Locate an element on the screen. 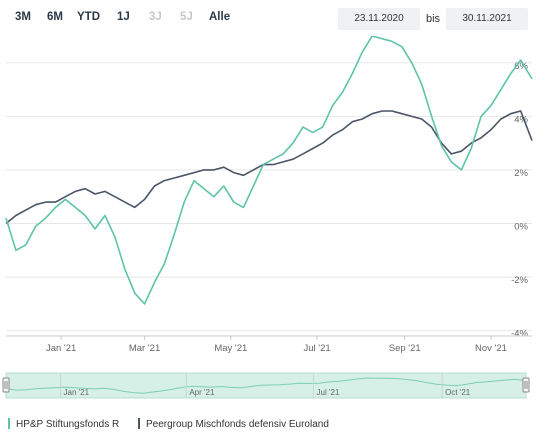 The width and height of the screenshot is (540, 440). navigator-tick-label: Jan '21 is located at coordinates (77, 392).